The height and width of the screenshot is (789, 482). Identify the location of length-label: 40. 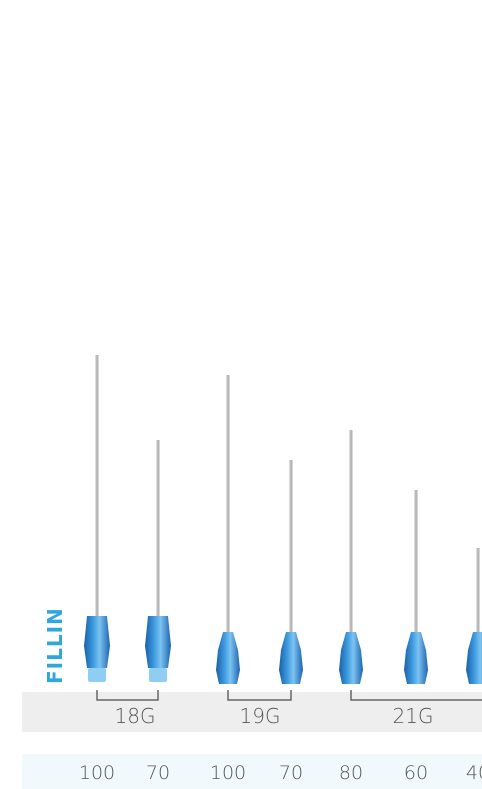
(474, 773).